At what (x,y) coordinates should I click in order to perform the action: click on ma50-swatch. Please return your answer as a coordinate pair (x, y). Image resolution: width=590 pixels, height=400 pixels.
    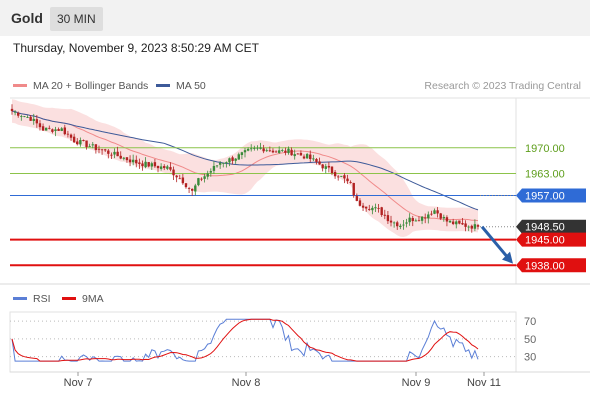
    Looking at the image, I should click on (163, 85).